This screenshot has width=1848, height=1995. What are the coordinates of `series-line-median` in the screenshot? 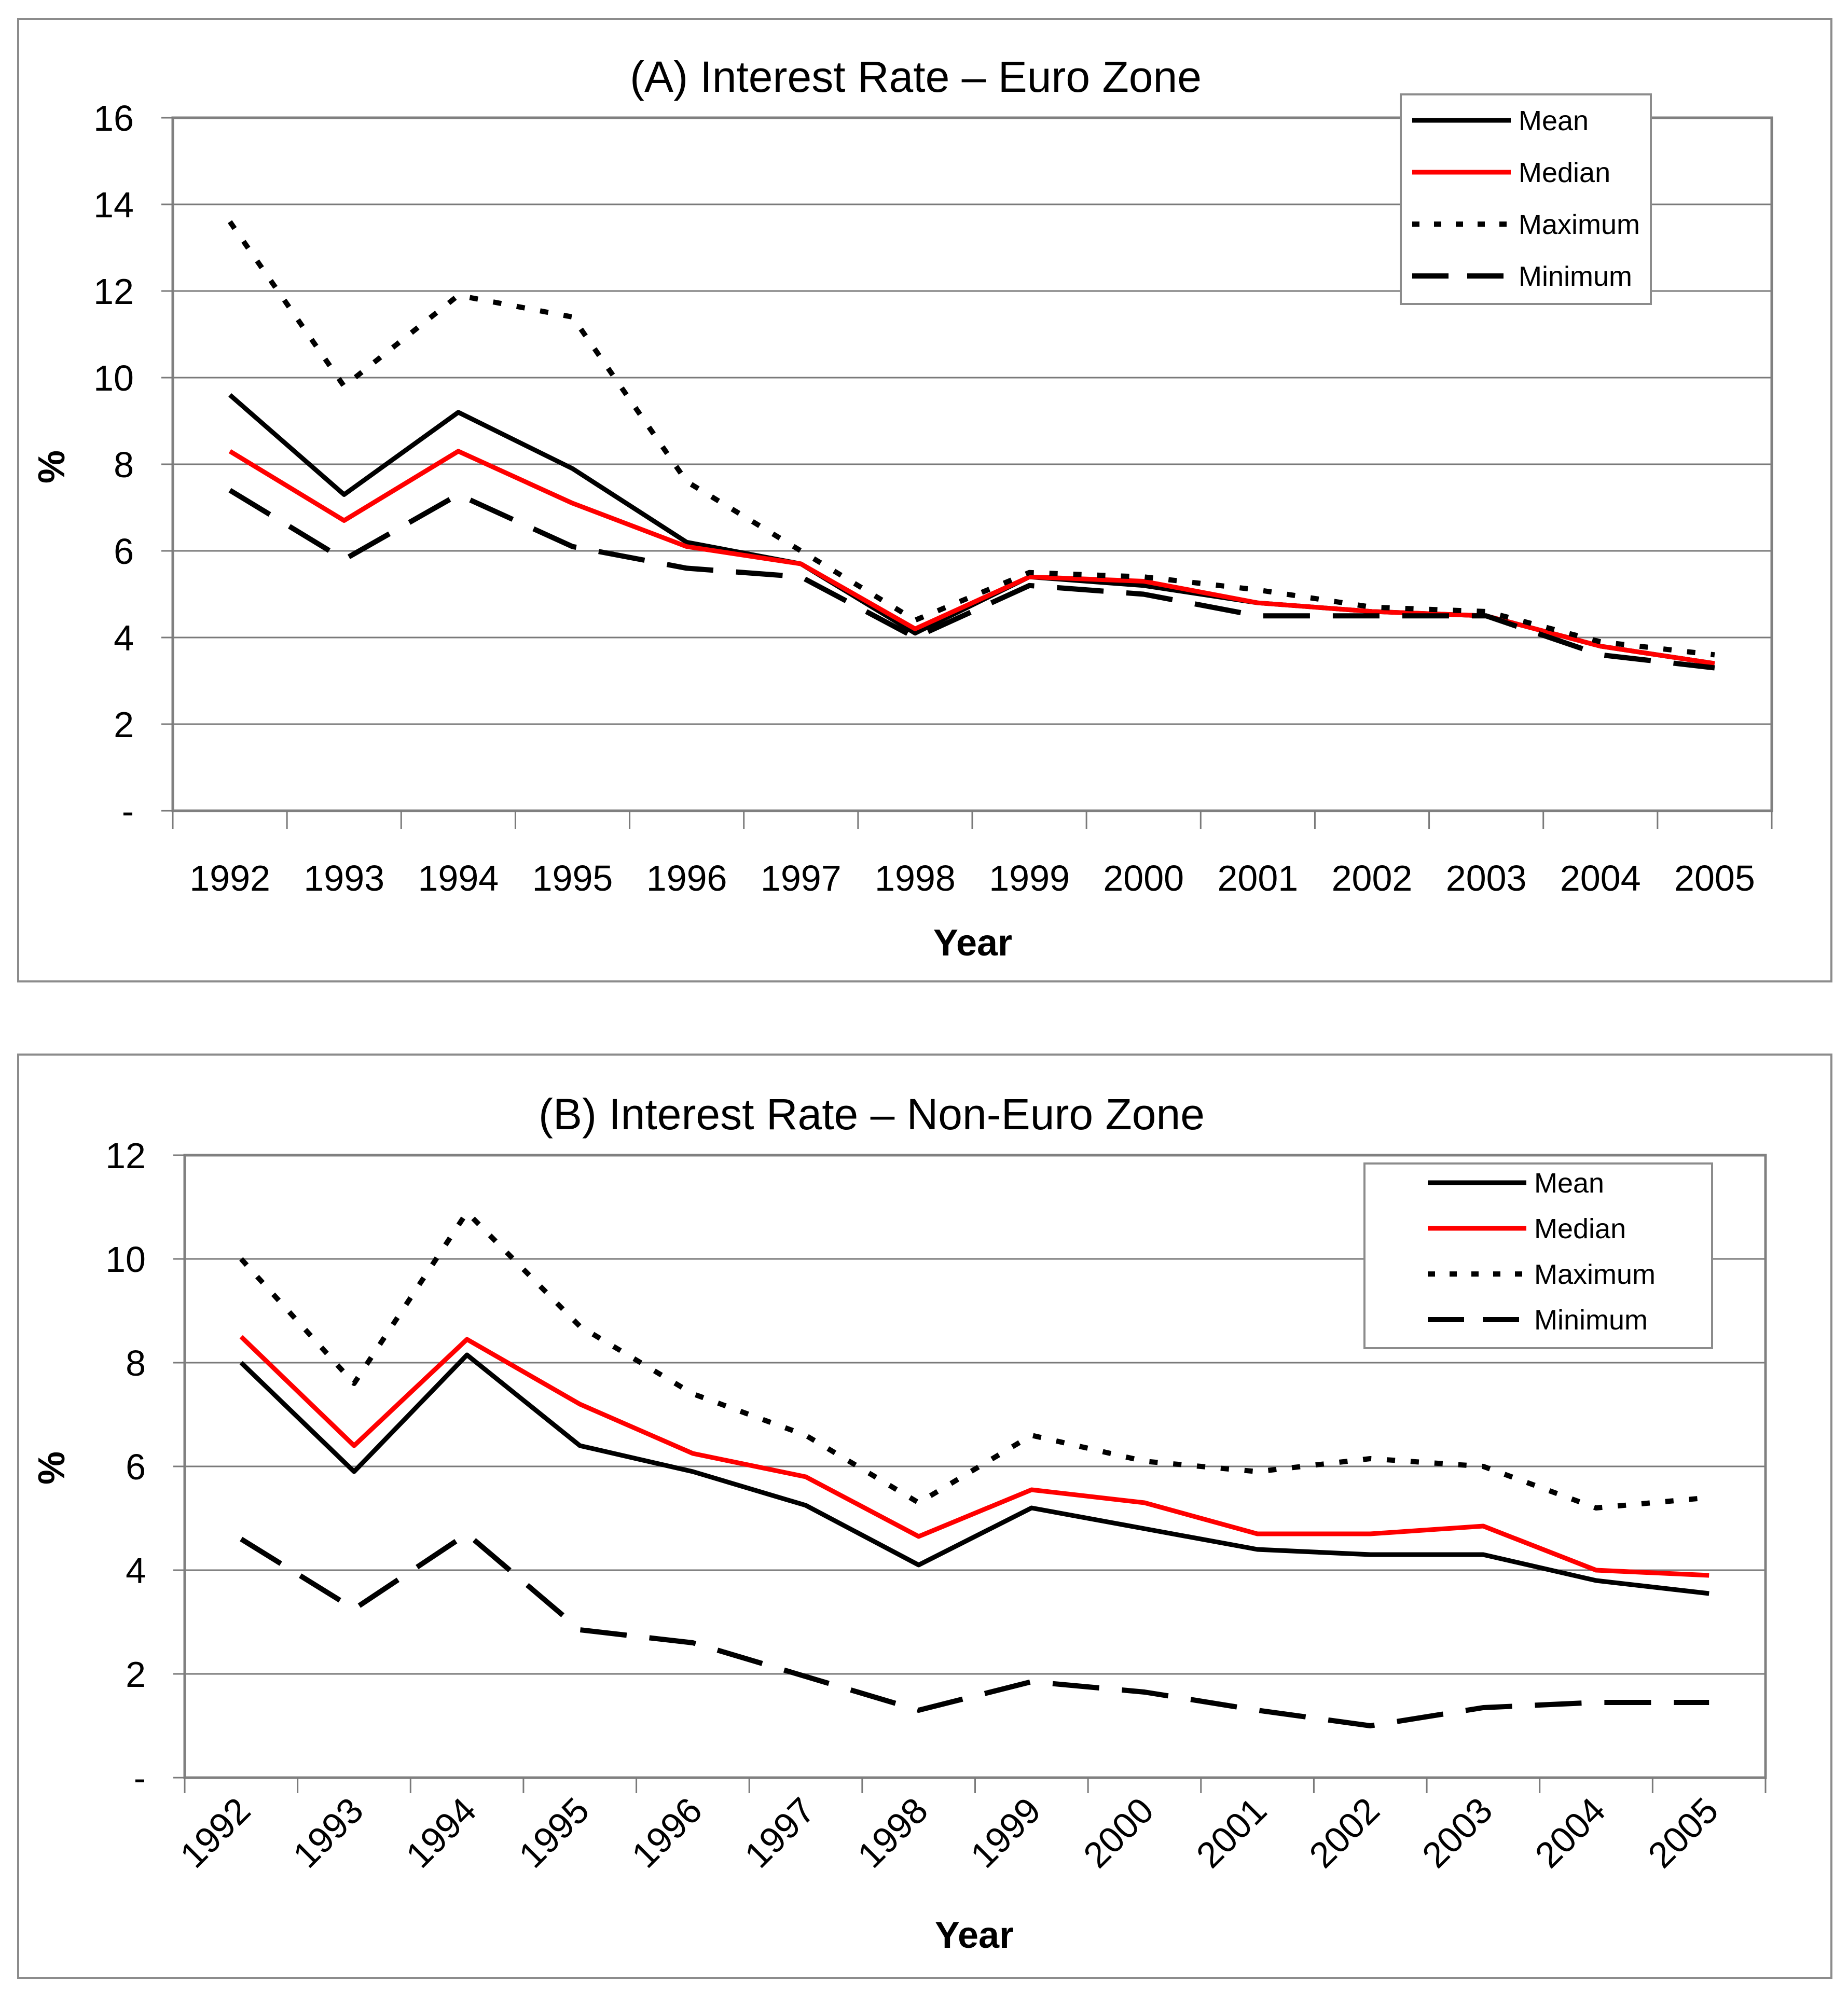 It's located at (974, 1457).